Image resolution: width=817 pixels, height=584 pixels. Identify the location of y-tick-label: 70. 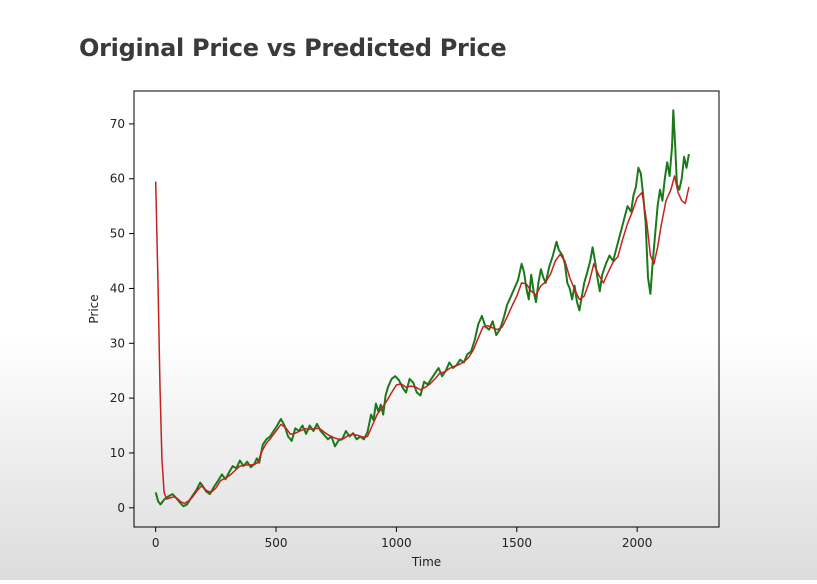
(117, 124).